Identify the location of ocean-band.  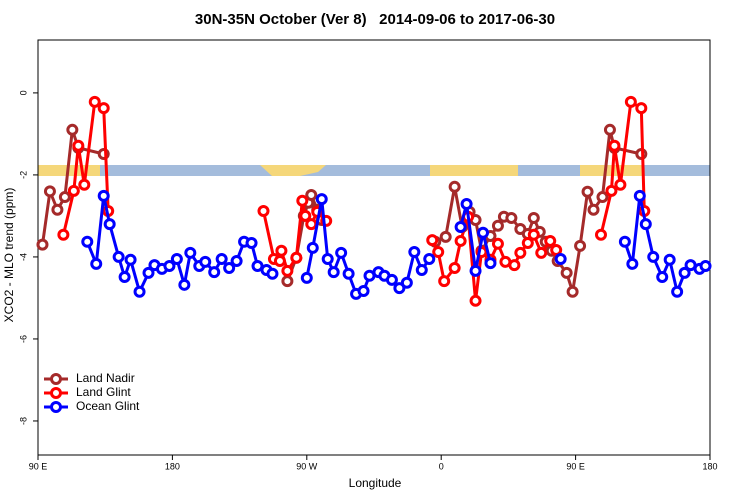
(374, 170).